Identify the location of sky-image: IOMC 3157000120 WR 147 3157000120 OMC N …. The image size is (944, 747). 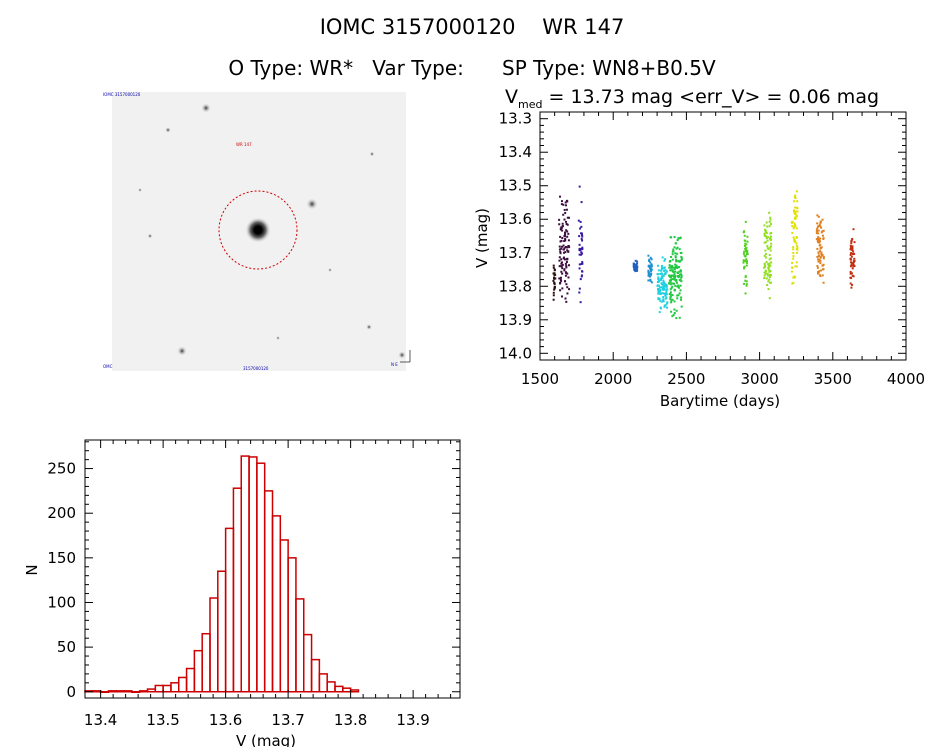
(257, 231).